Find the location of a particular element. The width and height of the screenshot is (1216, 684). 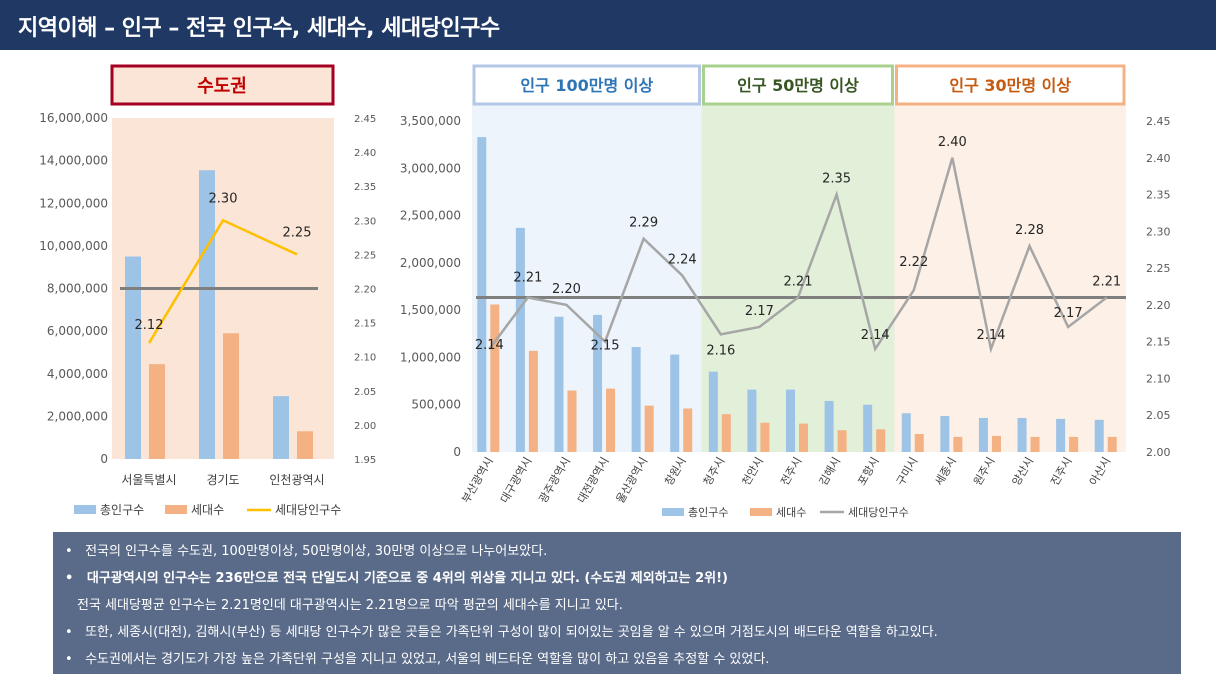

group-500k-header-label: 인구 50만명 이상 is located at coordinates (798, 85).